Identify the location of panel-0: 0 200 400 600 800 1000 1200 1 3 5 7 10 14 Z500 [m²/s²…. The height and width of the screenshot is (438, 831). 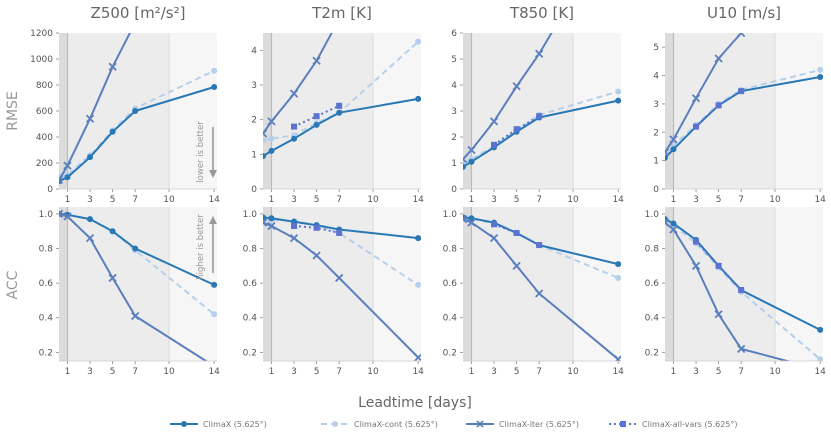
(125, 104).